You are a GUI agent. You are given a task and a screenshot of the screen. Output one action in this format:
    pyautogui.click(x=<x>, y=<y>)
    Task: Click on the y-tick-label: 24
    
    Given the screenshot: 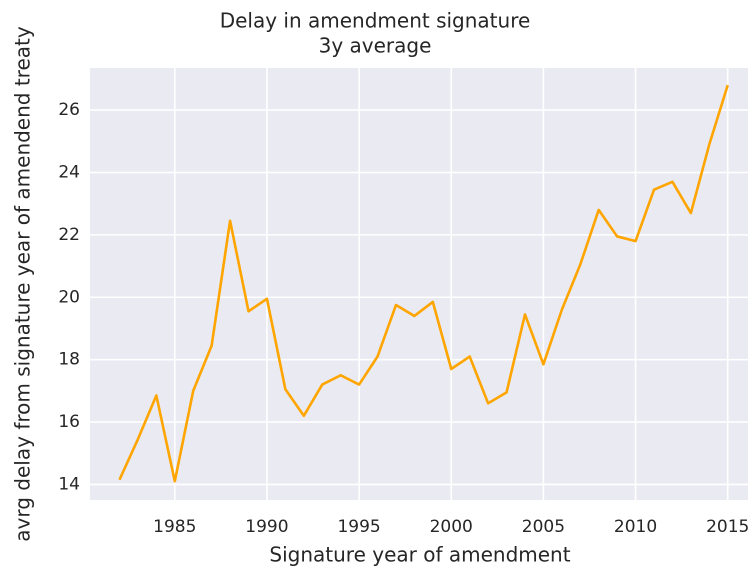 What is the action you would take?
    pyautogui.click(x=69, y=172)
    